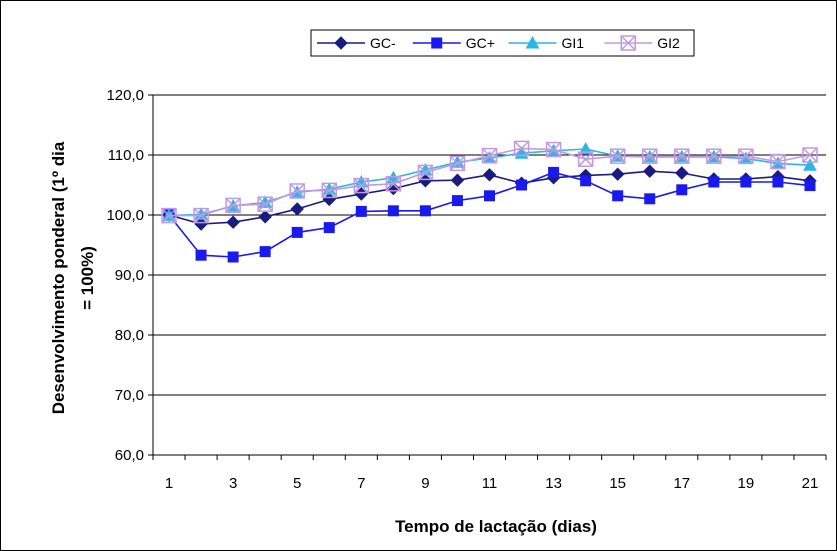 The image size is (837, 551). I want to click on legend-item: GI2, so click(642, 43).